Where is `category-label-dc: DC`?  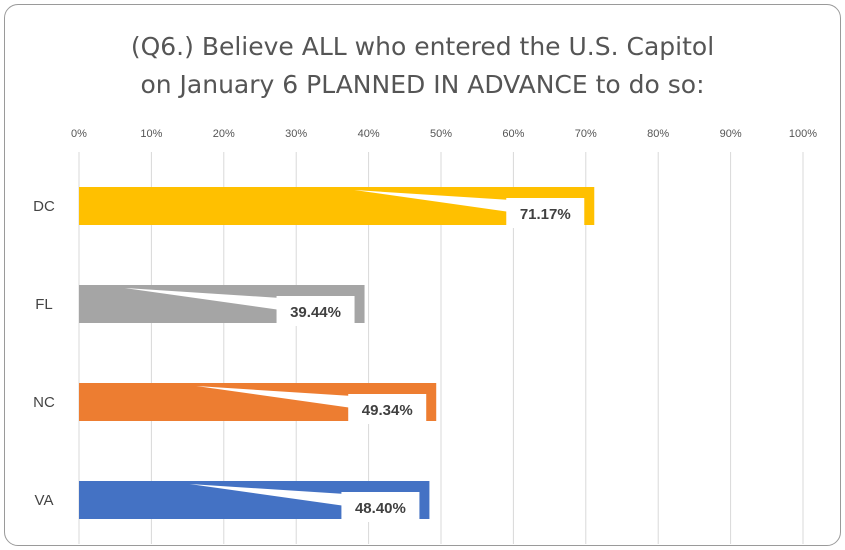 category-label-dc: DC is located at coordinates (44, 206).